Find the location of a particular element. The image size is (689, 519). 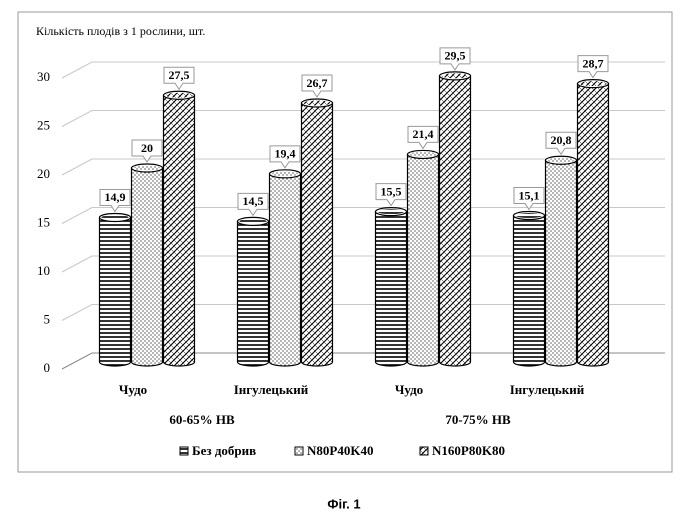

y-axis-title: Кількість плодів з 1 рослини, шт. is located at coordinates (120, 31).